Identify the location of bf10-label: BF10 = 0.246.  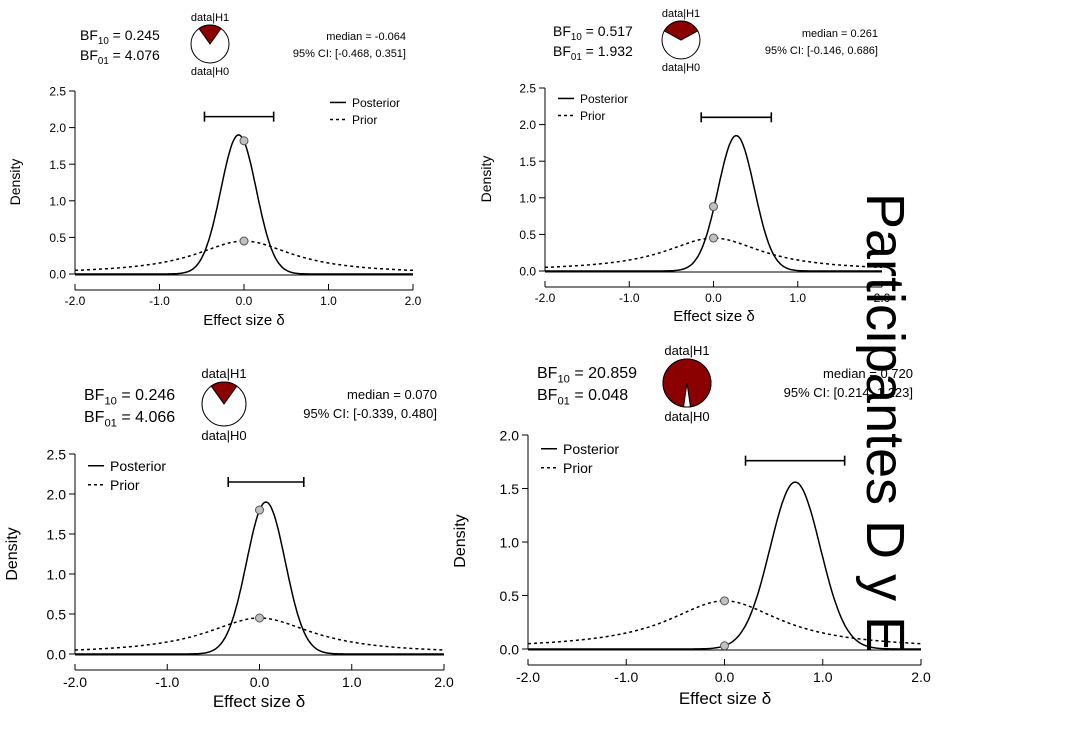
(129, 397).